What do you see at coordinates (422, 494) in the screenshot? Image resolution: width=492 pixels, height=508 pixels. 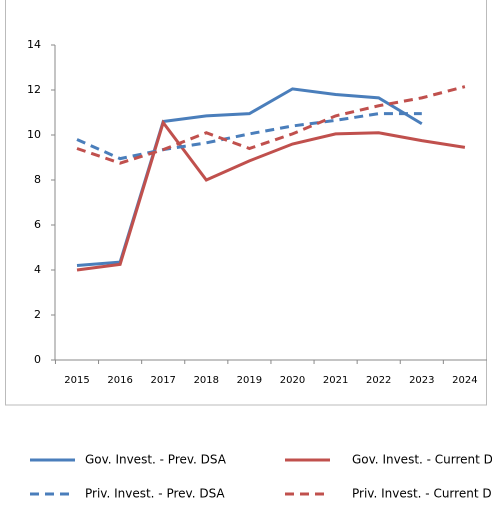 I see `legend-label: Priv. Invest. - Current DSA` at bounding box center [422, 494].